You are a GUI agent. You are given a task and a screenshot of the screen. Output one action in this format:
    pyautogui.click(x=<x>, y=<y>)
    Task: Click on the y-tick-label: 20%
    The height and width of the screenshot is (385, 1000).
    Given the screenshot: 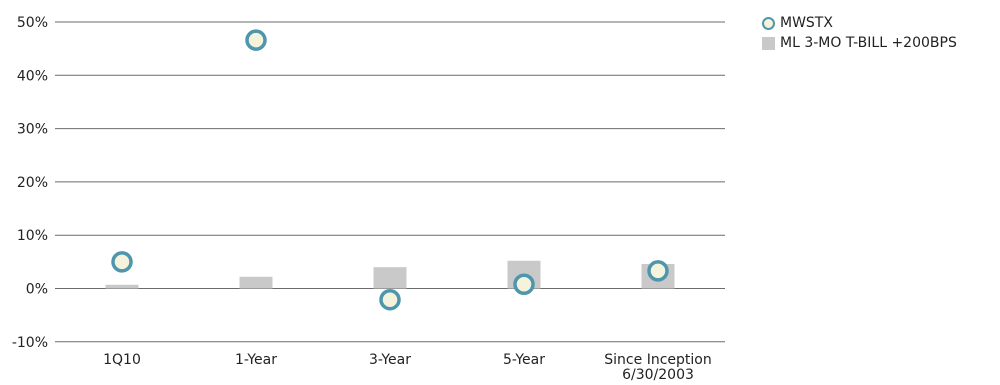 What is the action you would take?
    pyautogui.click(x=32, y=183)
    